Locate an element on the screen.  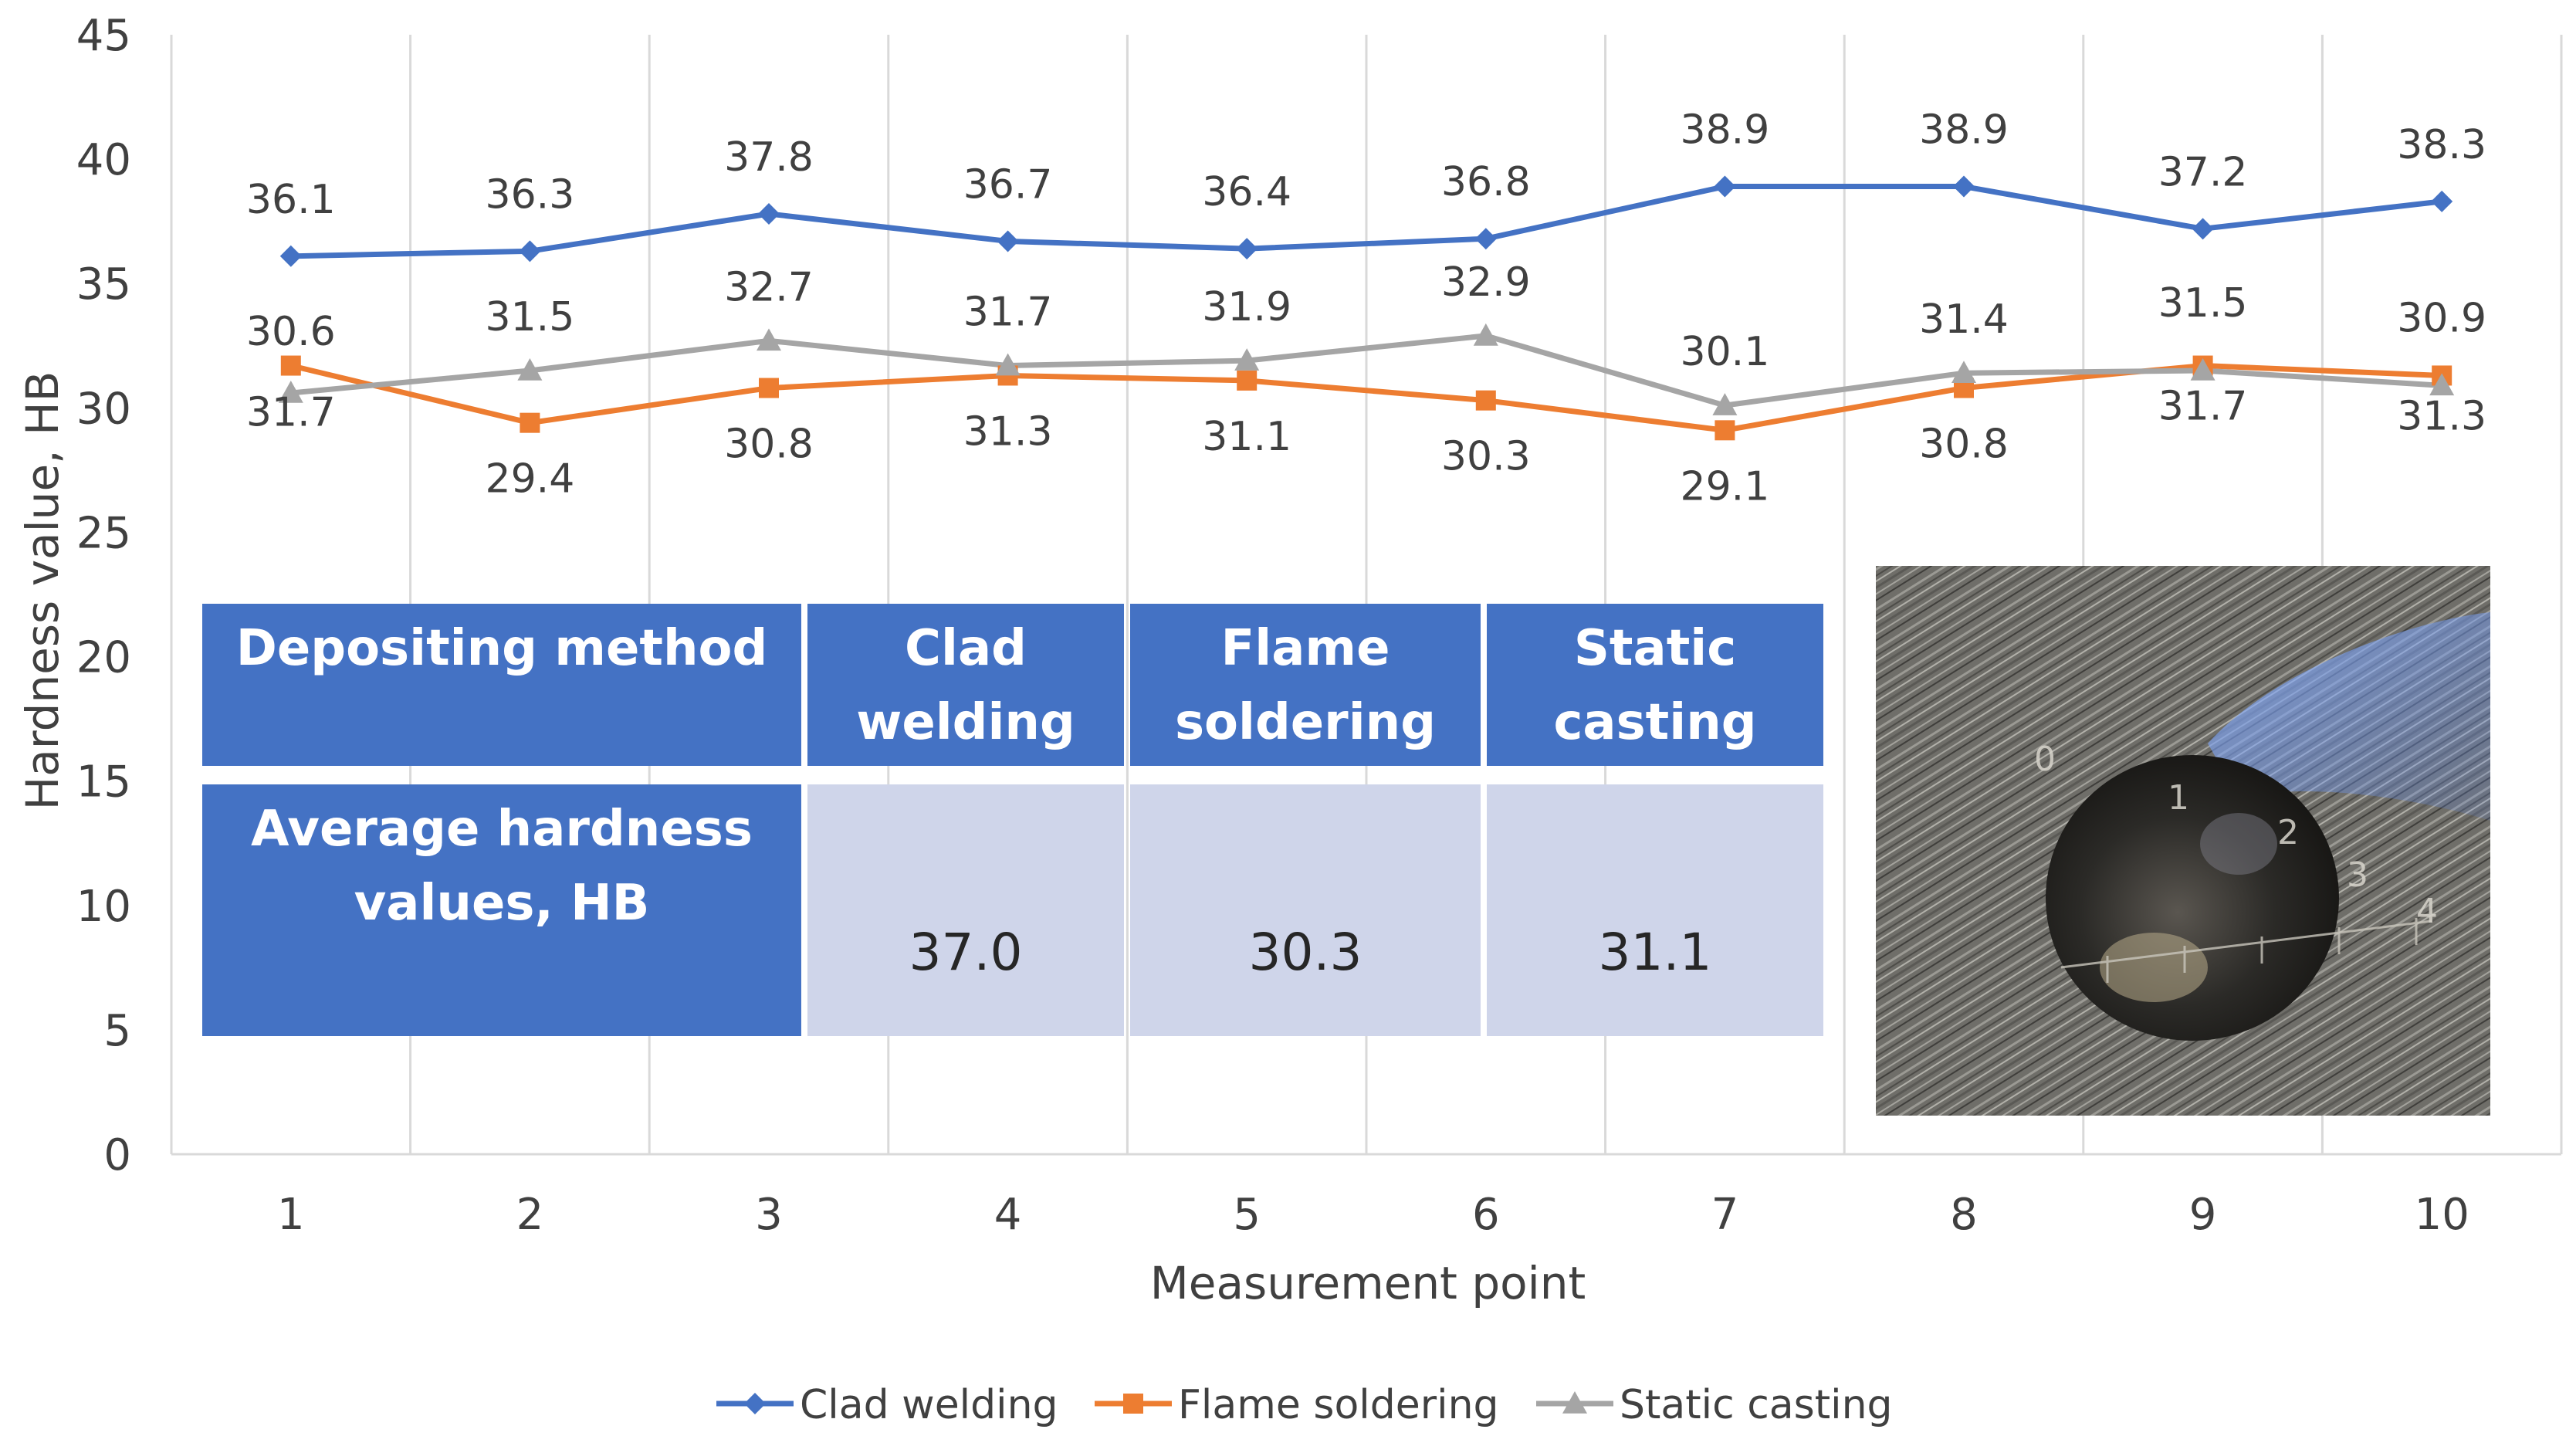
legend-label: Static casting is located at coordinates (1757, 1405).